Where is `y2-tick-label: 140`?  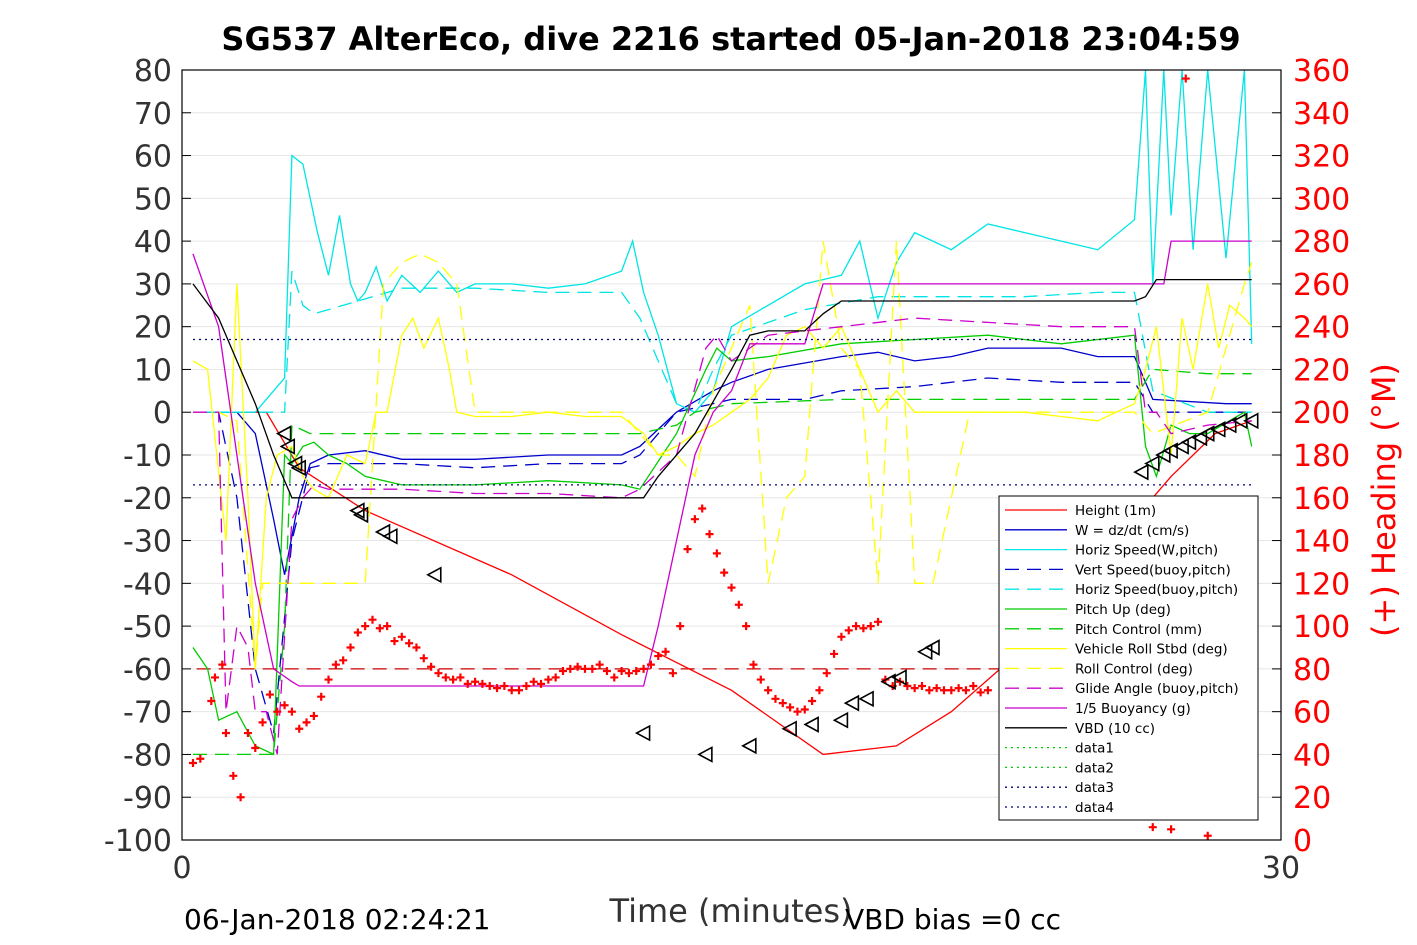 y2-tick-label: 140 is located at coordinates (1321, 542).